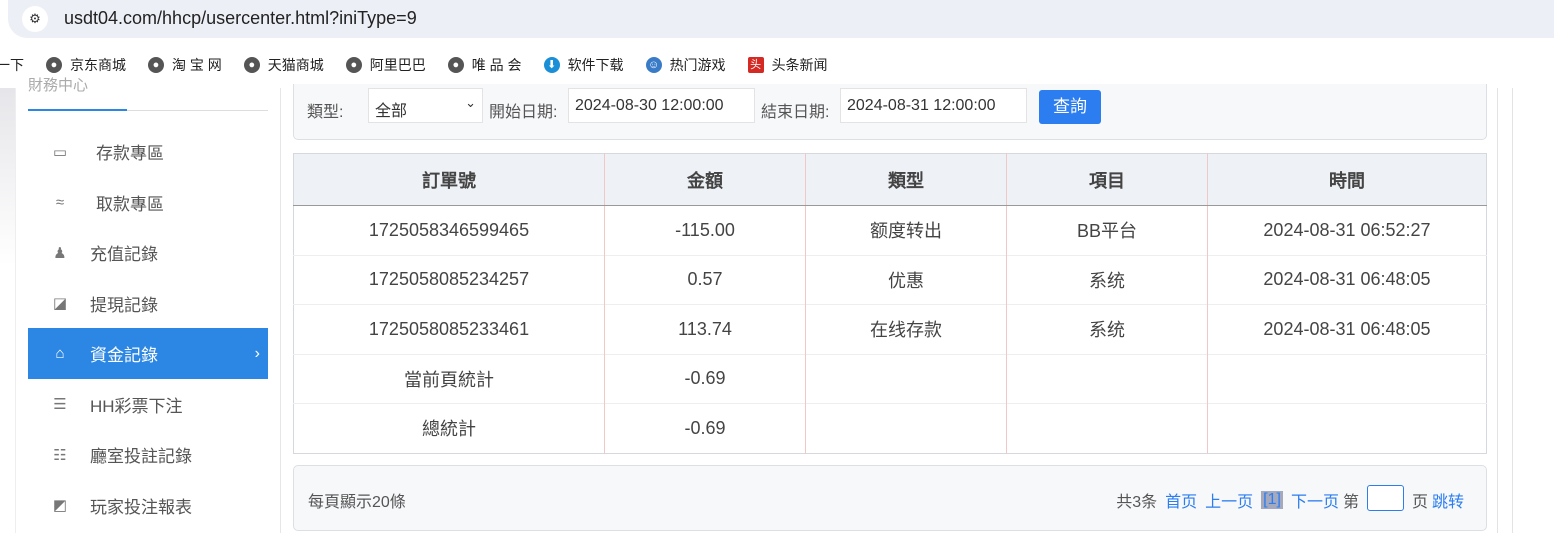 This screenshot has width=1554, height=533. I want to click on toutiao-icon: 头, so click(755, 65).